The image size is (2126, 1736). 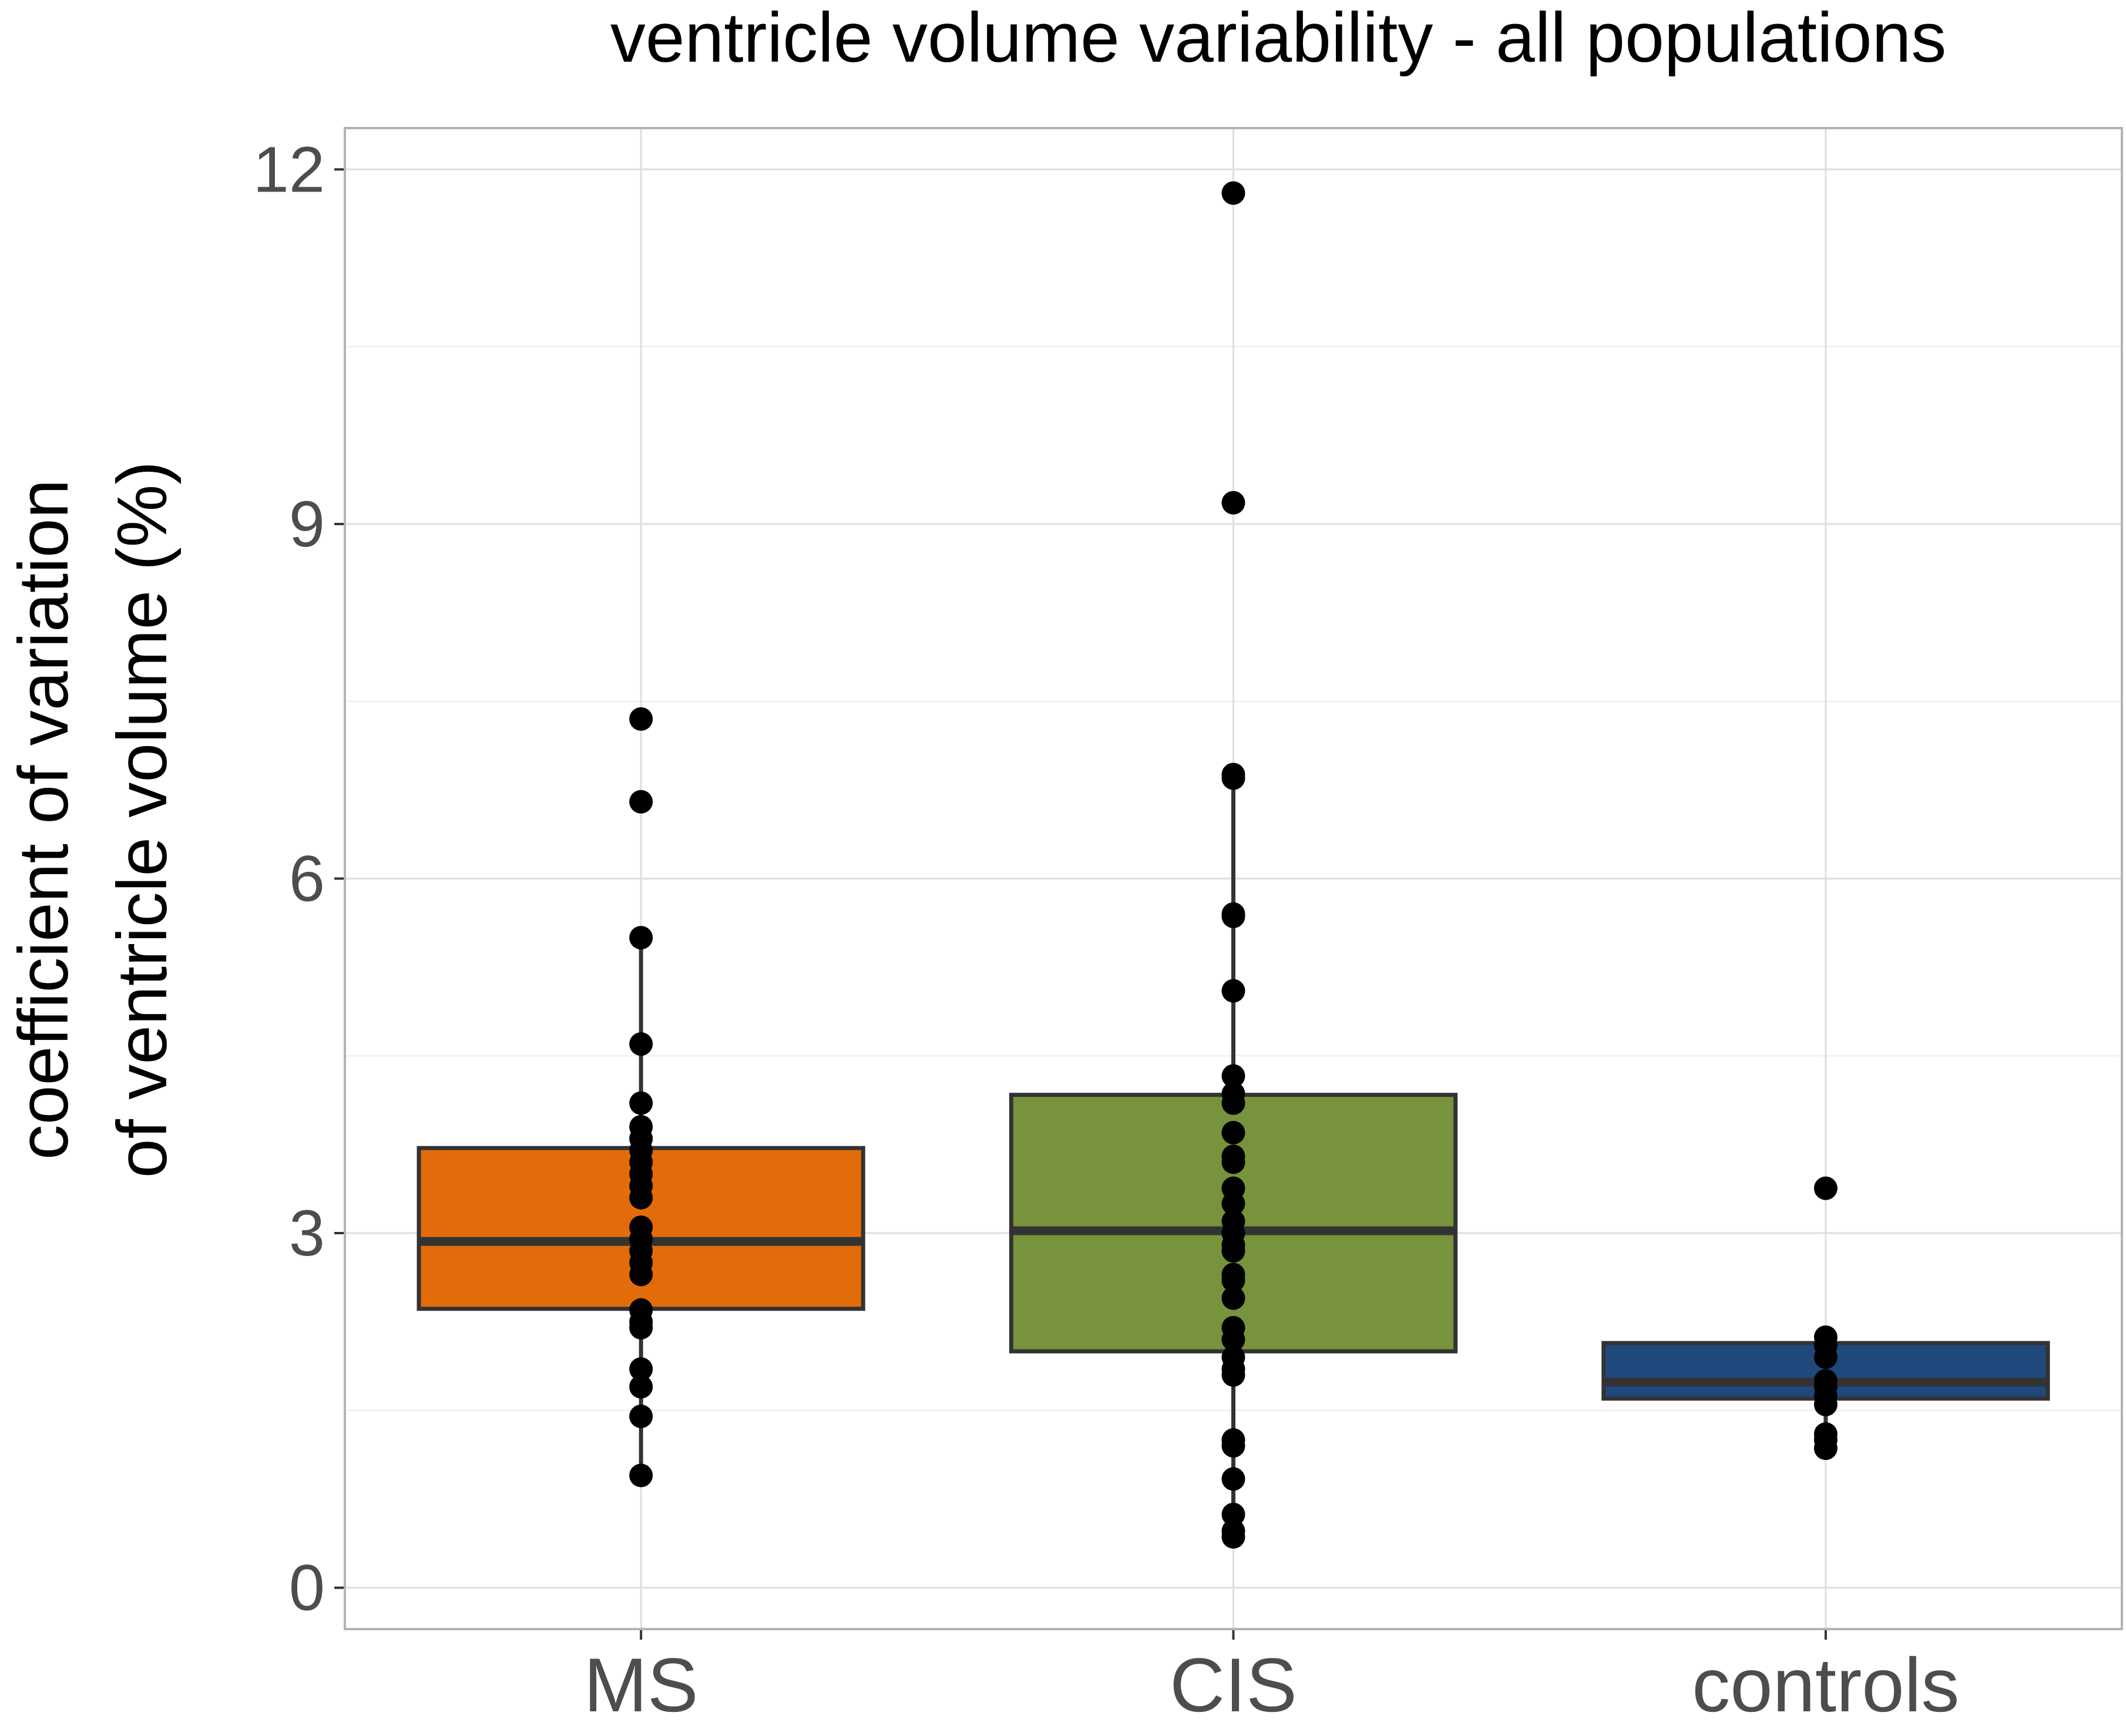 I want to click on y-axis-title-line-2: of ventricle volume (%), so click(x=142, y=819).